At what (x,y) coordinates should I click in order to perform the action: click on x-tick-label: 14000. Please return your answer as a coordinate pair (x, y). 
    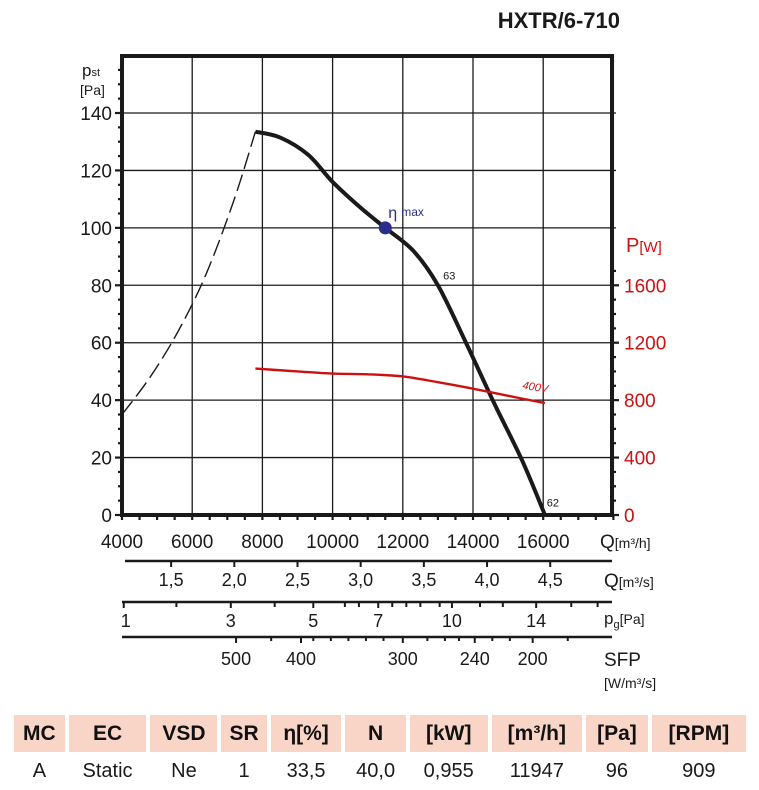
    Looking at the image, I should click on (473, 542).